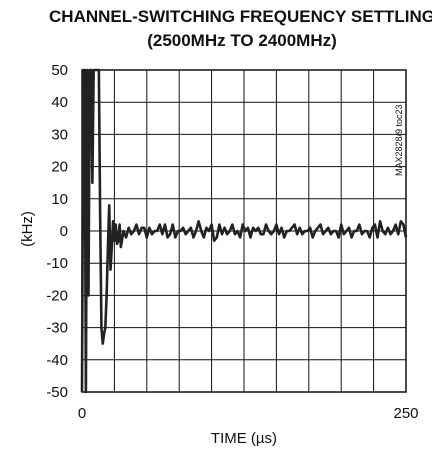  I want to click on y-tick-label: -20, so click(57, 295).